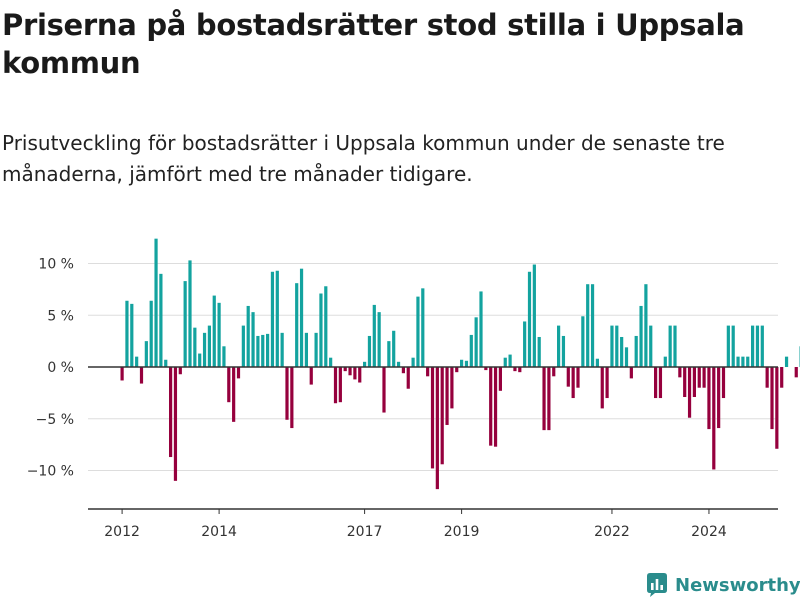  Describe the element at coordinates (60, 368) in the screenshot. I see `y-tick-label: 0 %` at that location.